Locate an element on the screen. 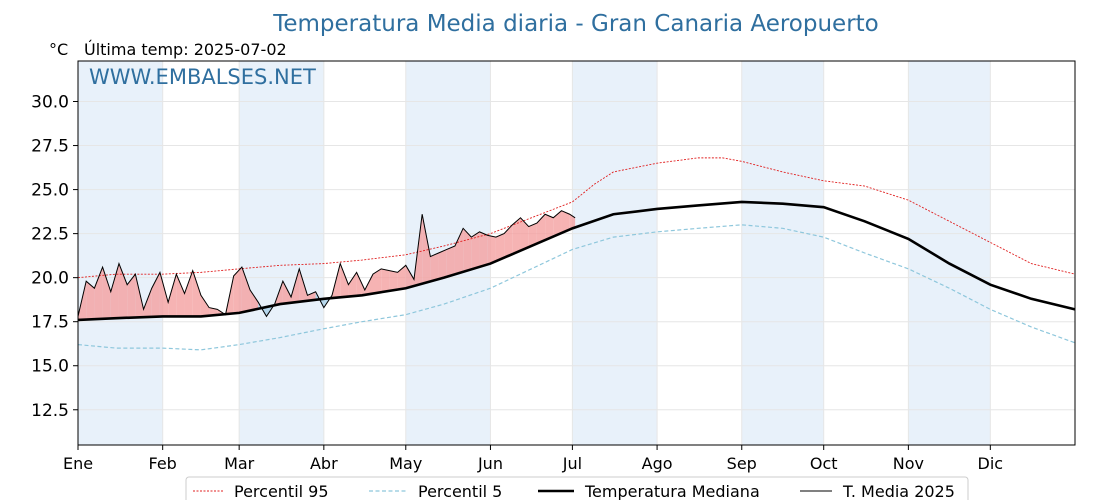 The width and height of the screenshot is (1120, 500). x-tick-label: Sep is located at coordinates (742, 463).